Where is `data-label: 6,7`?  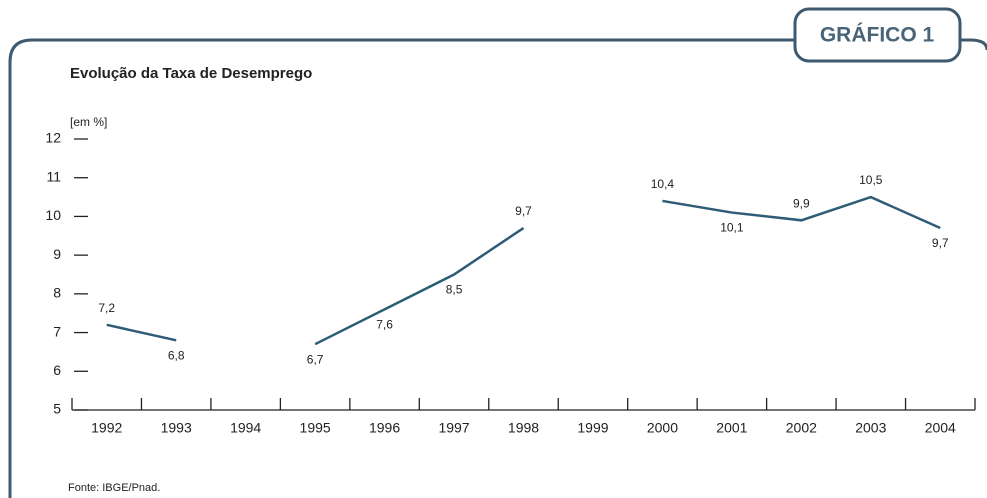
data-label: 6,7 is located at coordinates (315, 359).